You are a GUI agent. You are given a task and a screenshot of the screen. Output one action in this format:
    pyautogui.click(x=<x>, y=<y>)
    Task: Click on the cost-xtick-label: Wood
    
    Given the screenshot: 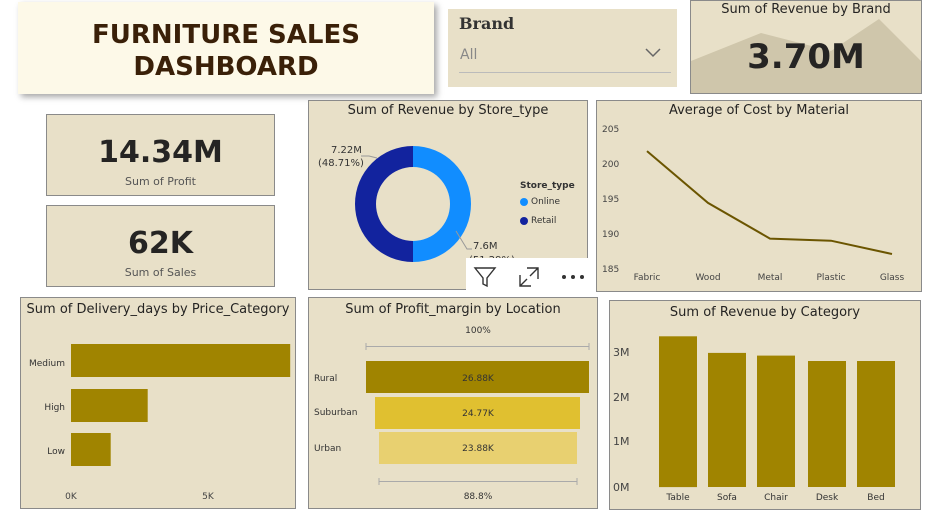 What is the action you would take?
    pyautogui.click(x=707, y=278)
    